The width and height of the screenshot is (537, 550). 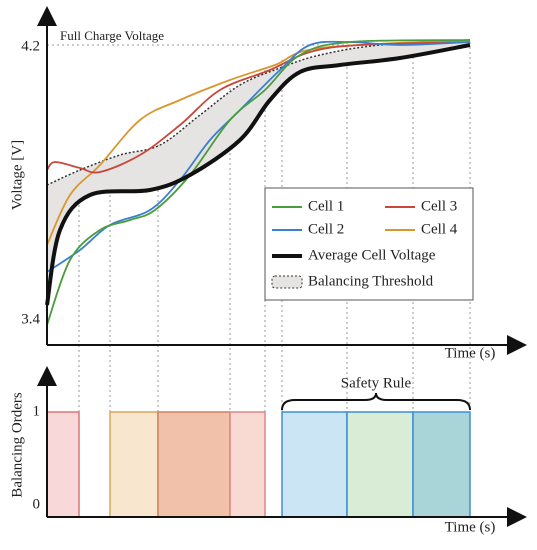 What do you see at coordinates (112, 35) in the screenshot?
I see `annotation: Full Charge Voltage` at bounding box center [112, 35].